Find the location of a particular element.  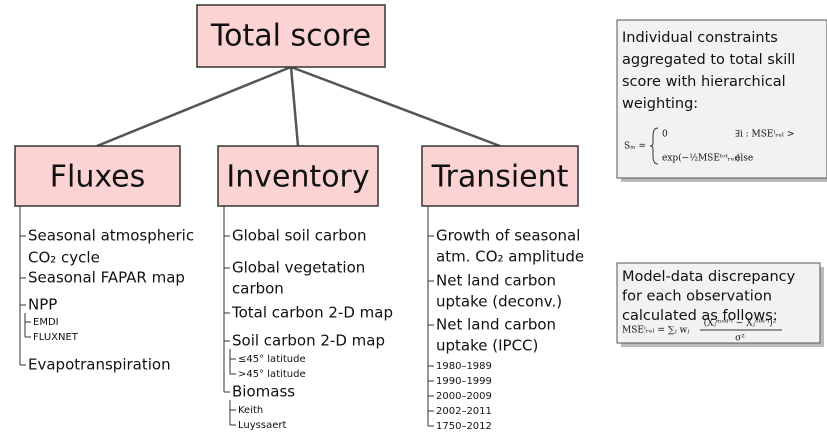

note-text: aggregated to total skill is located at coordinates (708, 60).